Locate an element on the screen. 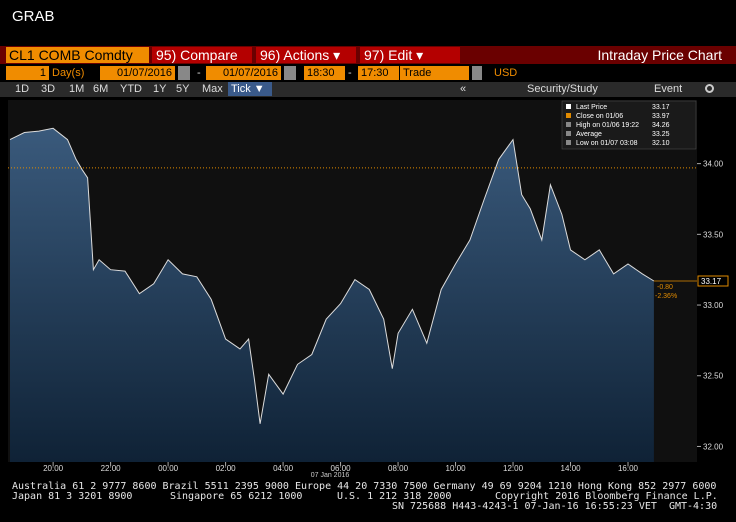 The width and height of the screenshot is (736, 522). legend-label: Average is located at coordinates (589, 134).